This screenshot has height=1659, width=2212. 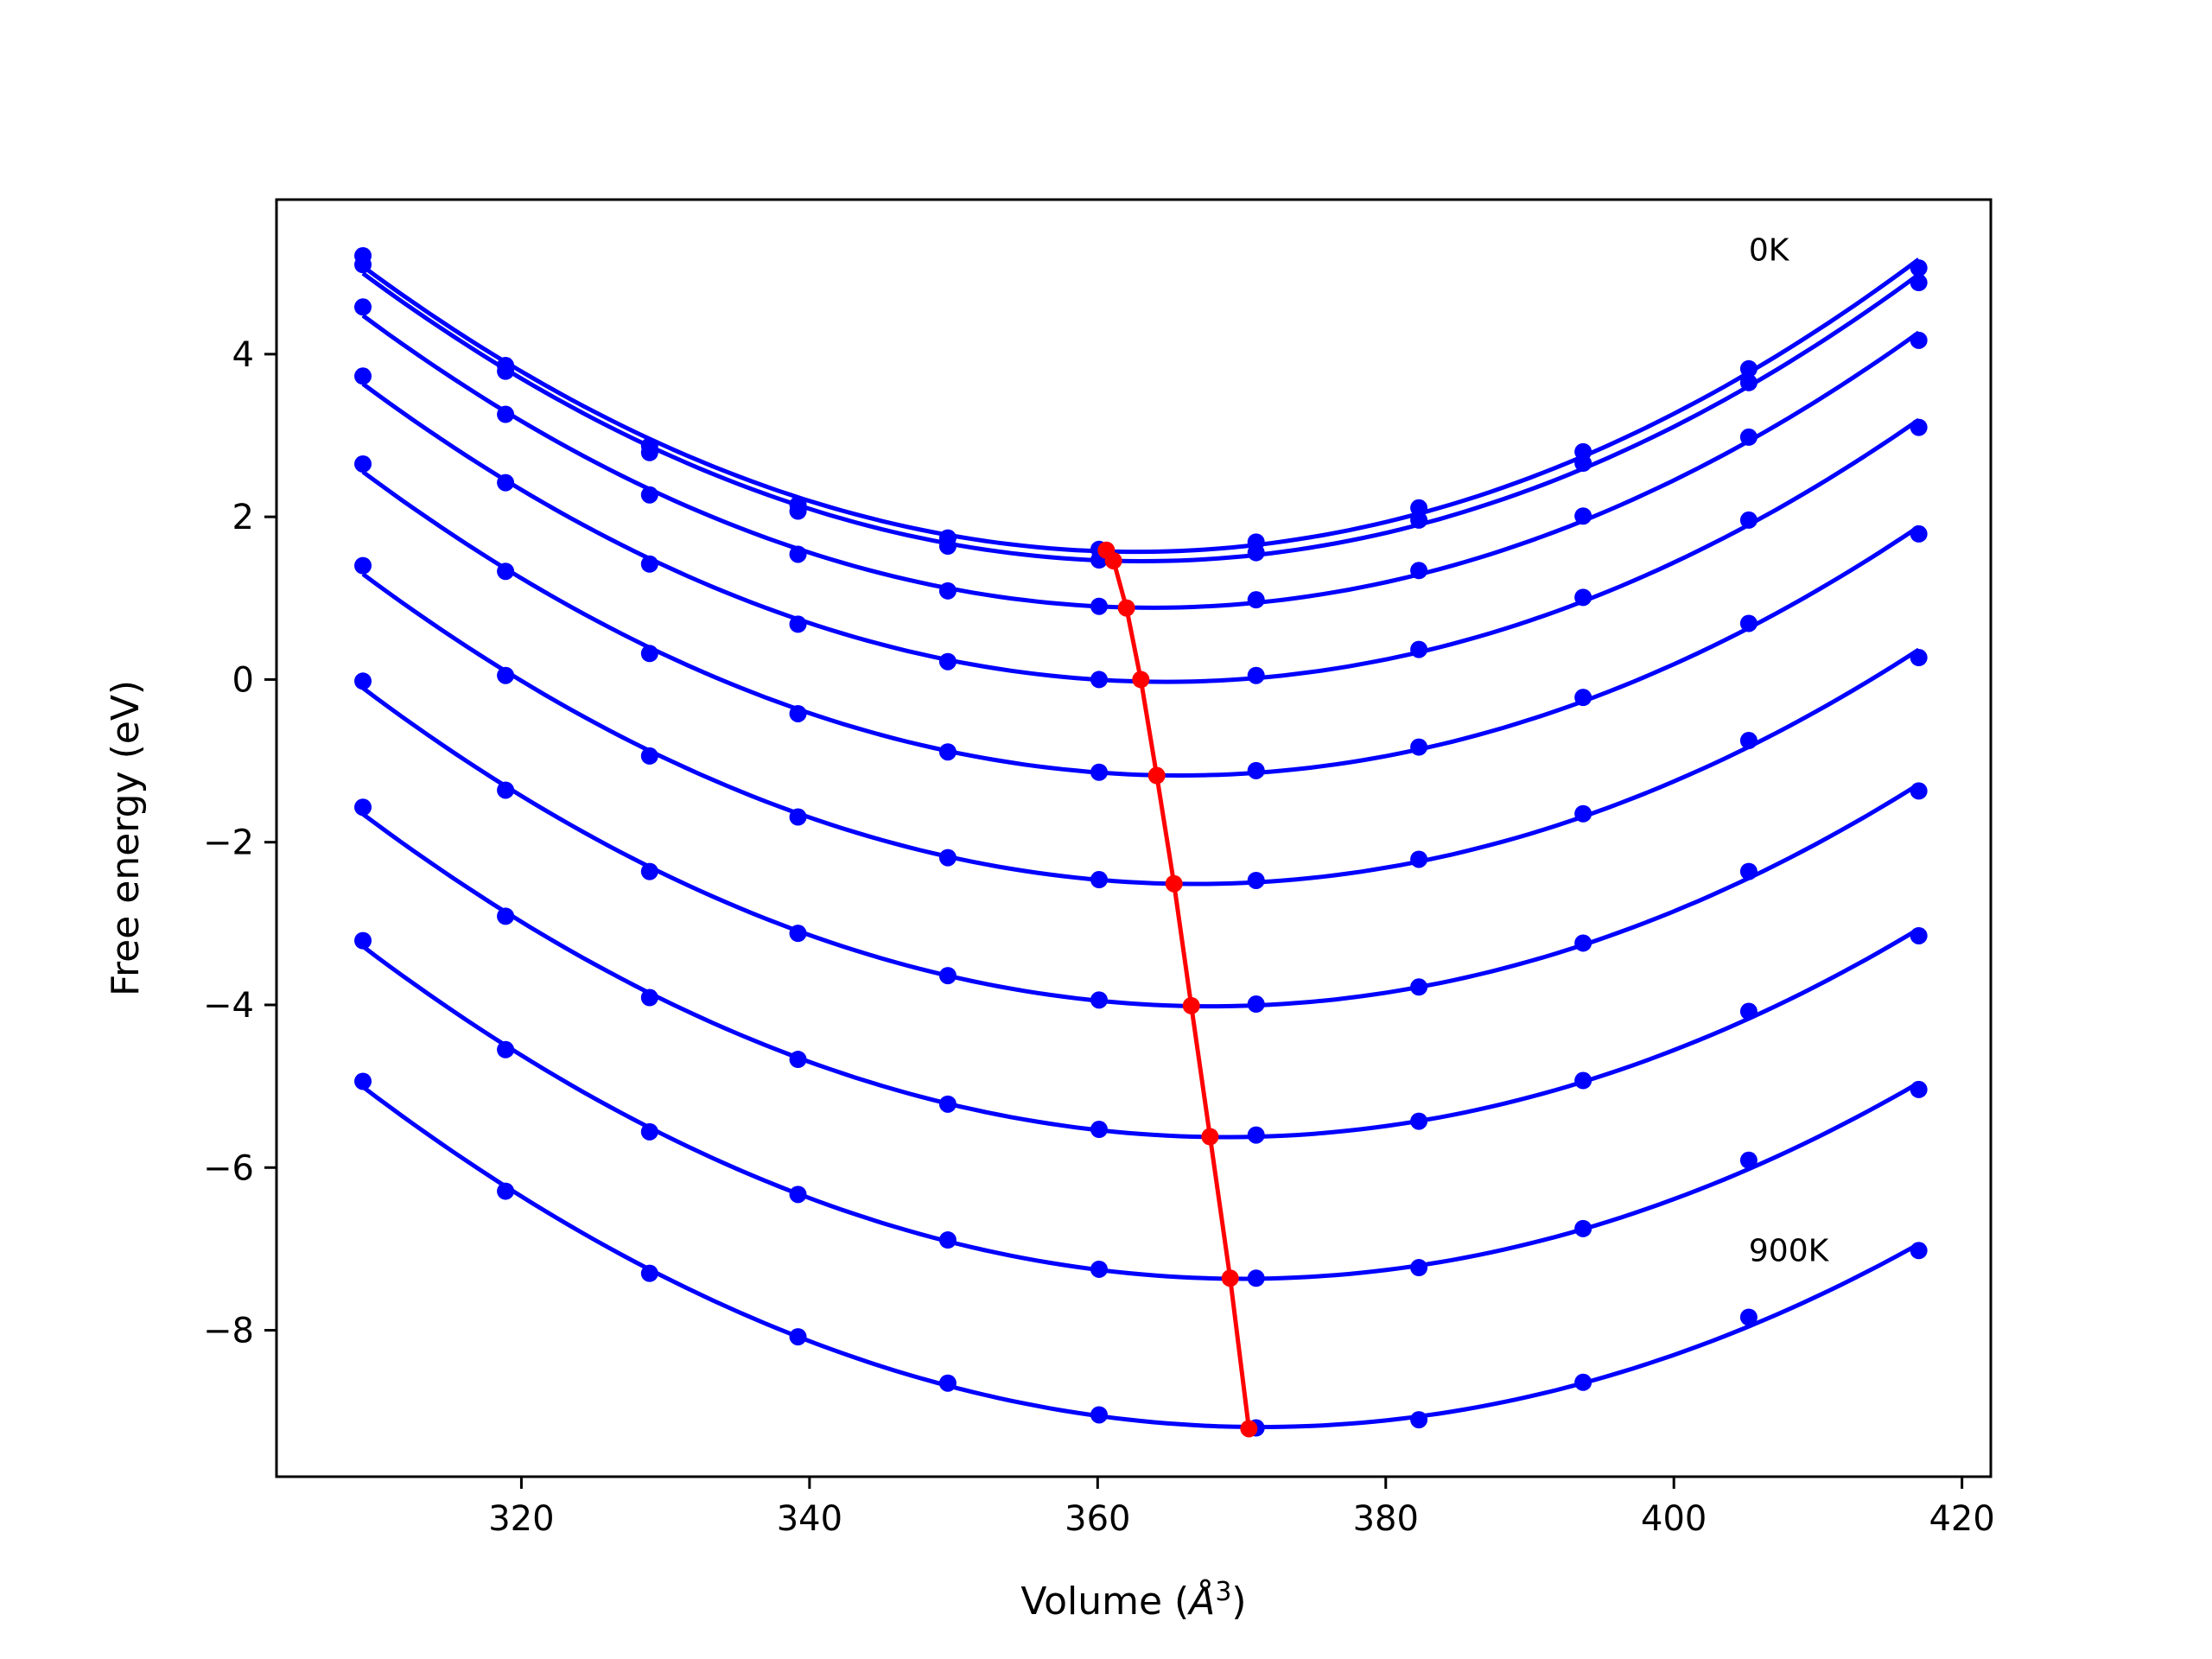 I want to click on x-tick-label: 400, so click(x=1674, y=1519).